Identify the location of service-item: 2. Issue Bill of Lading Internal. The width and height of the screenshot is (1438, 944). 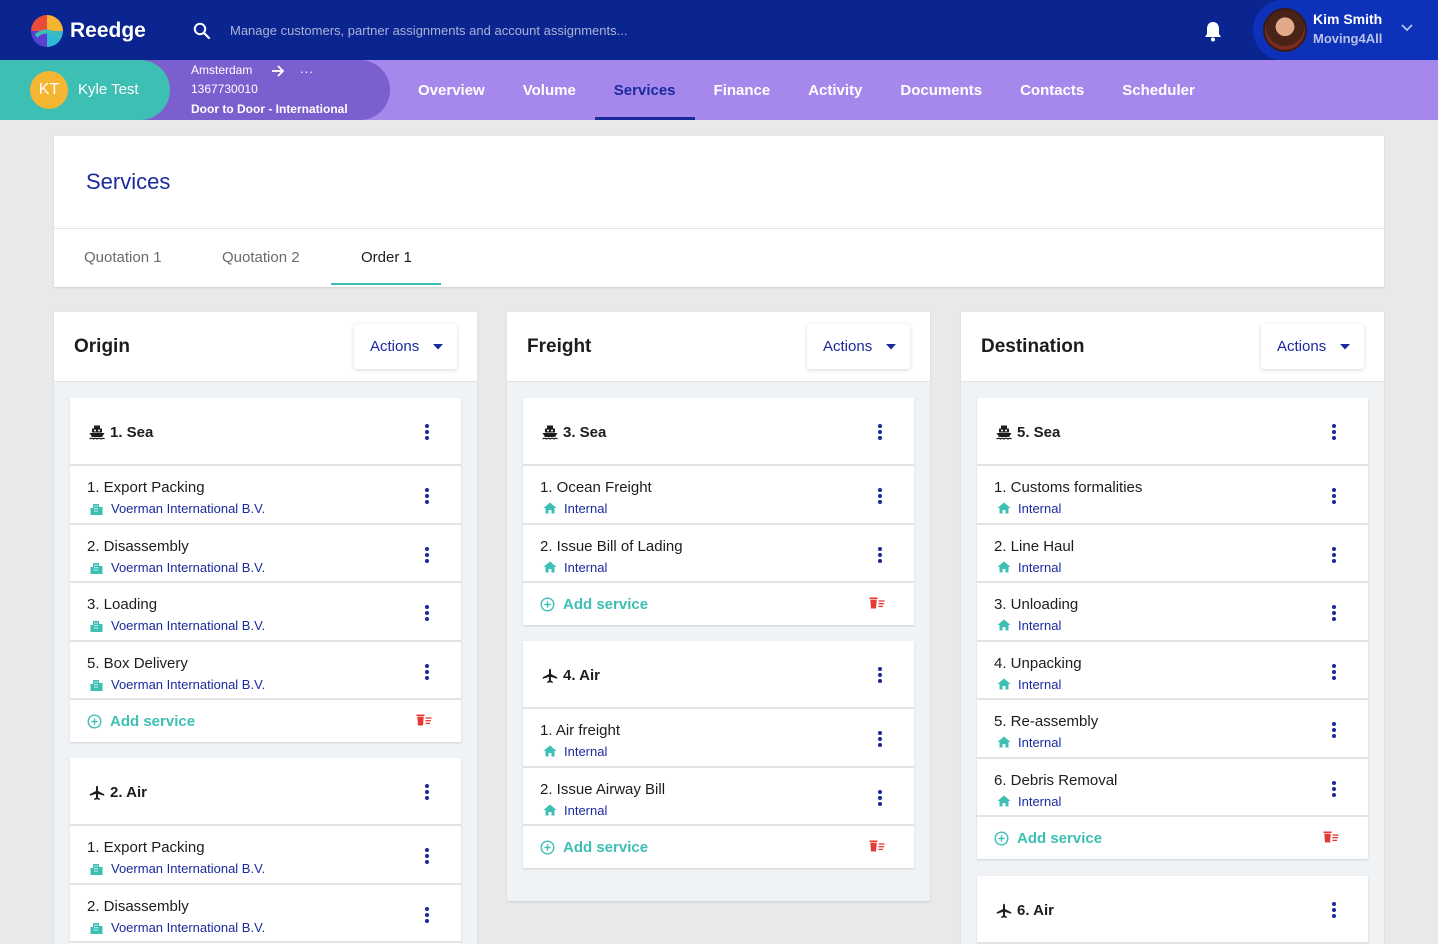
(718, 554).